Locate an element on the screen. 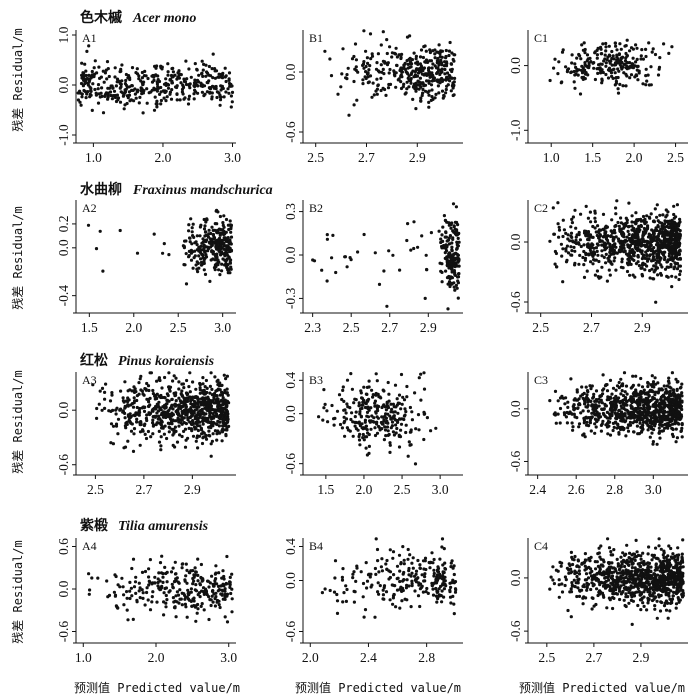 This screenshot has height=700, width=700. x-axis-label: 预测值 Predicted value/m is located at coordinates (602, 687).